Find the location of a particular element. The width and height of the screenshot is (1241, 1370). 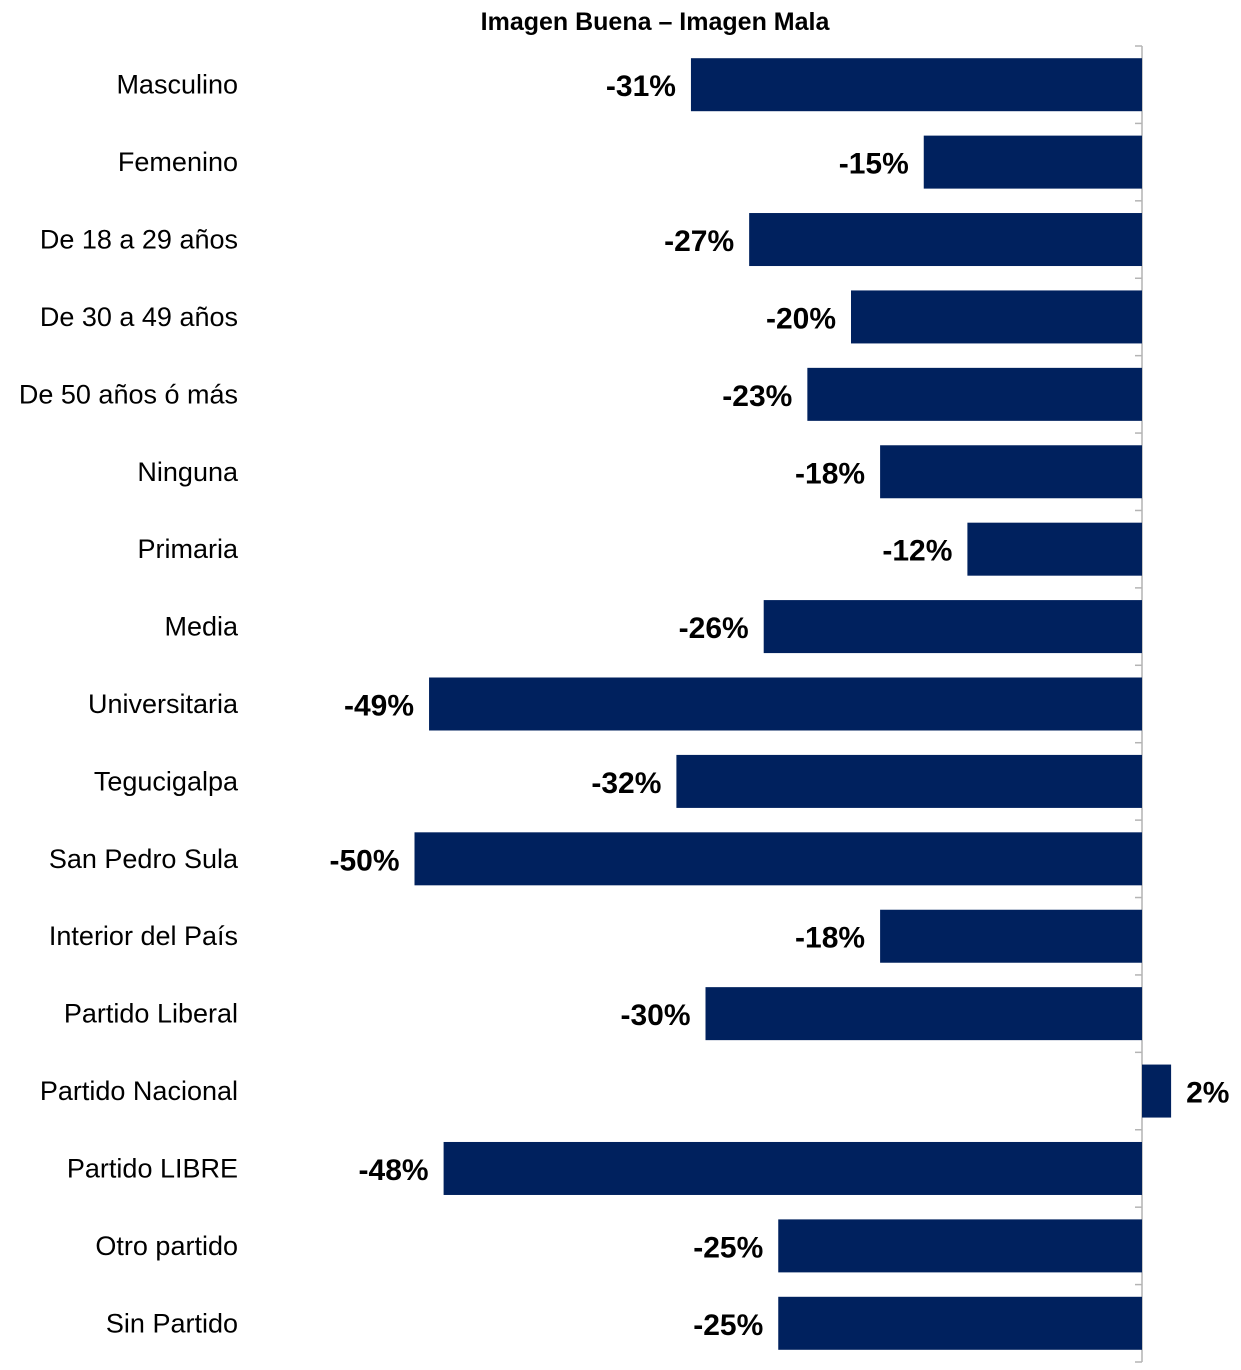

data-label: -20% is located at coordinates (801, 318).